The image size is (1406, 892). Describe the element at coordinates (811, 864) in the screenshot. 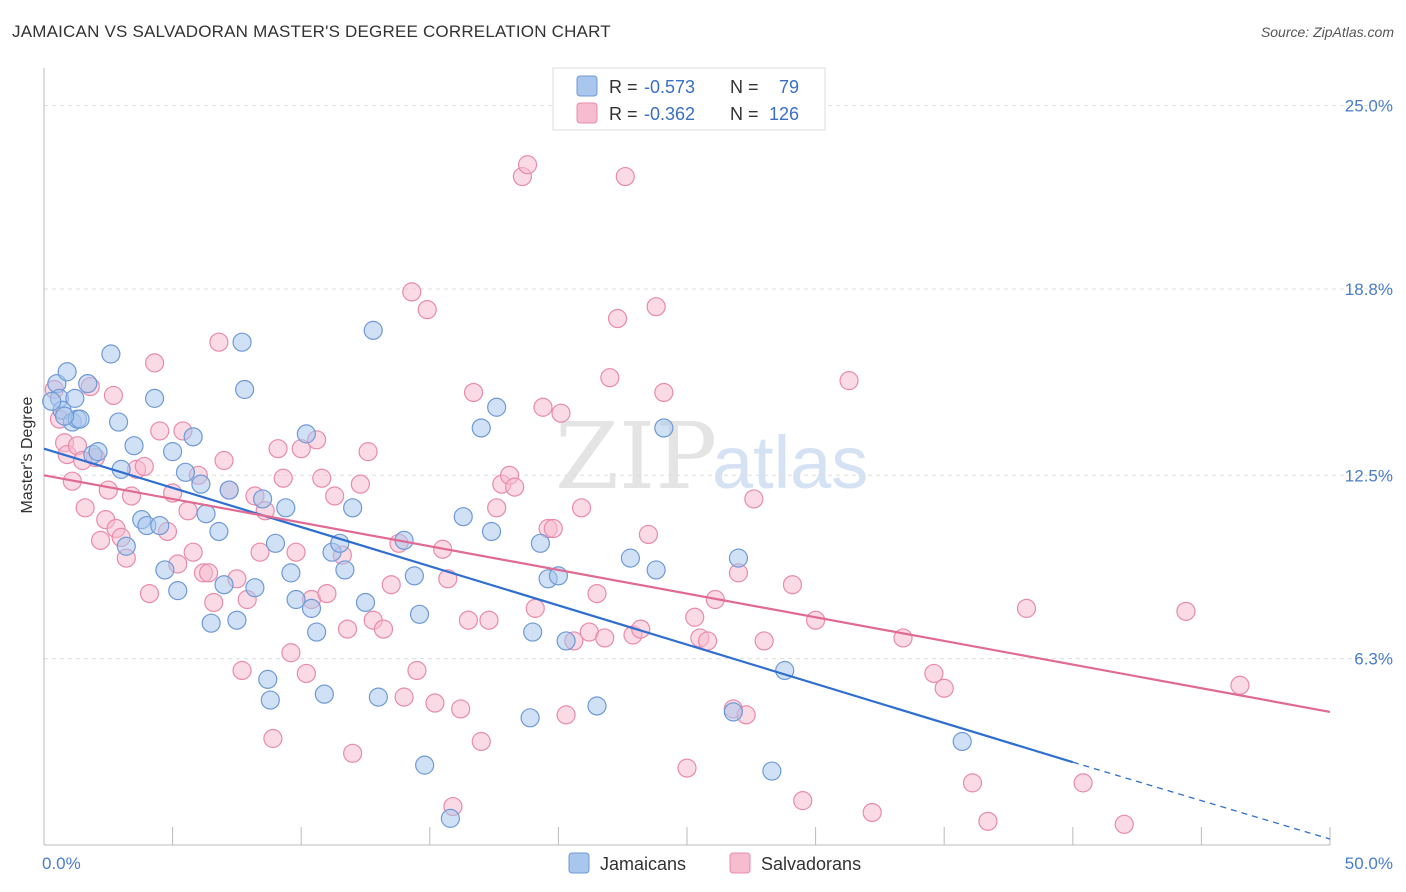

I see `bottom-legend-salvadorans: Salvadorans` at that location.